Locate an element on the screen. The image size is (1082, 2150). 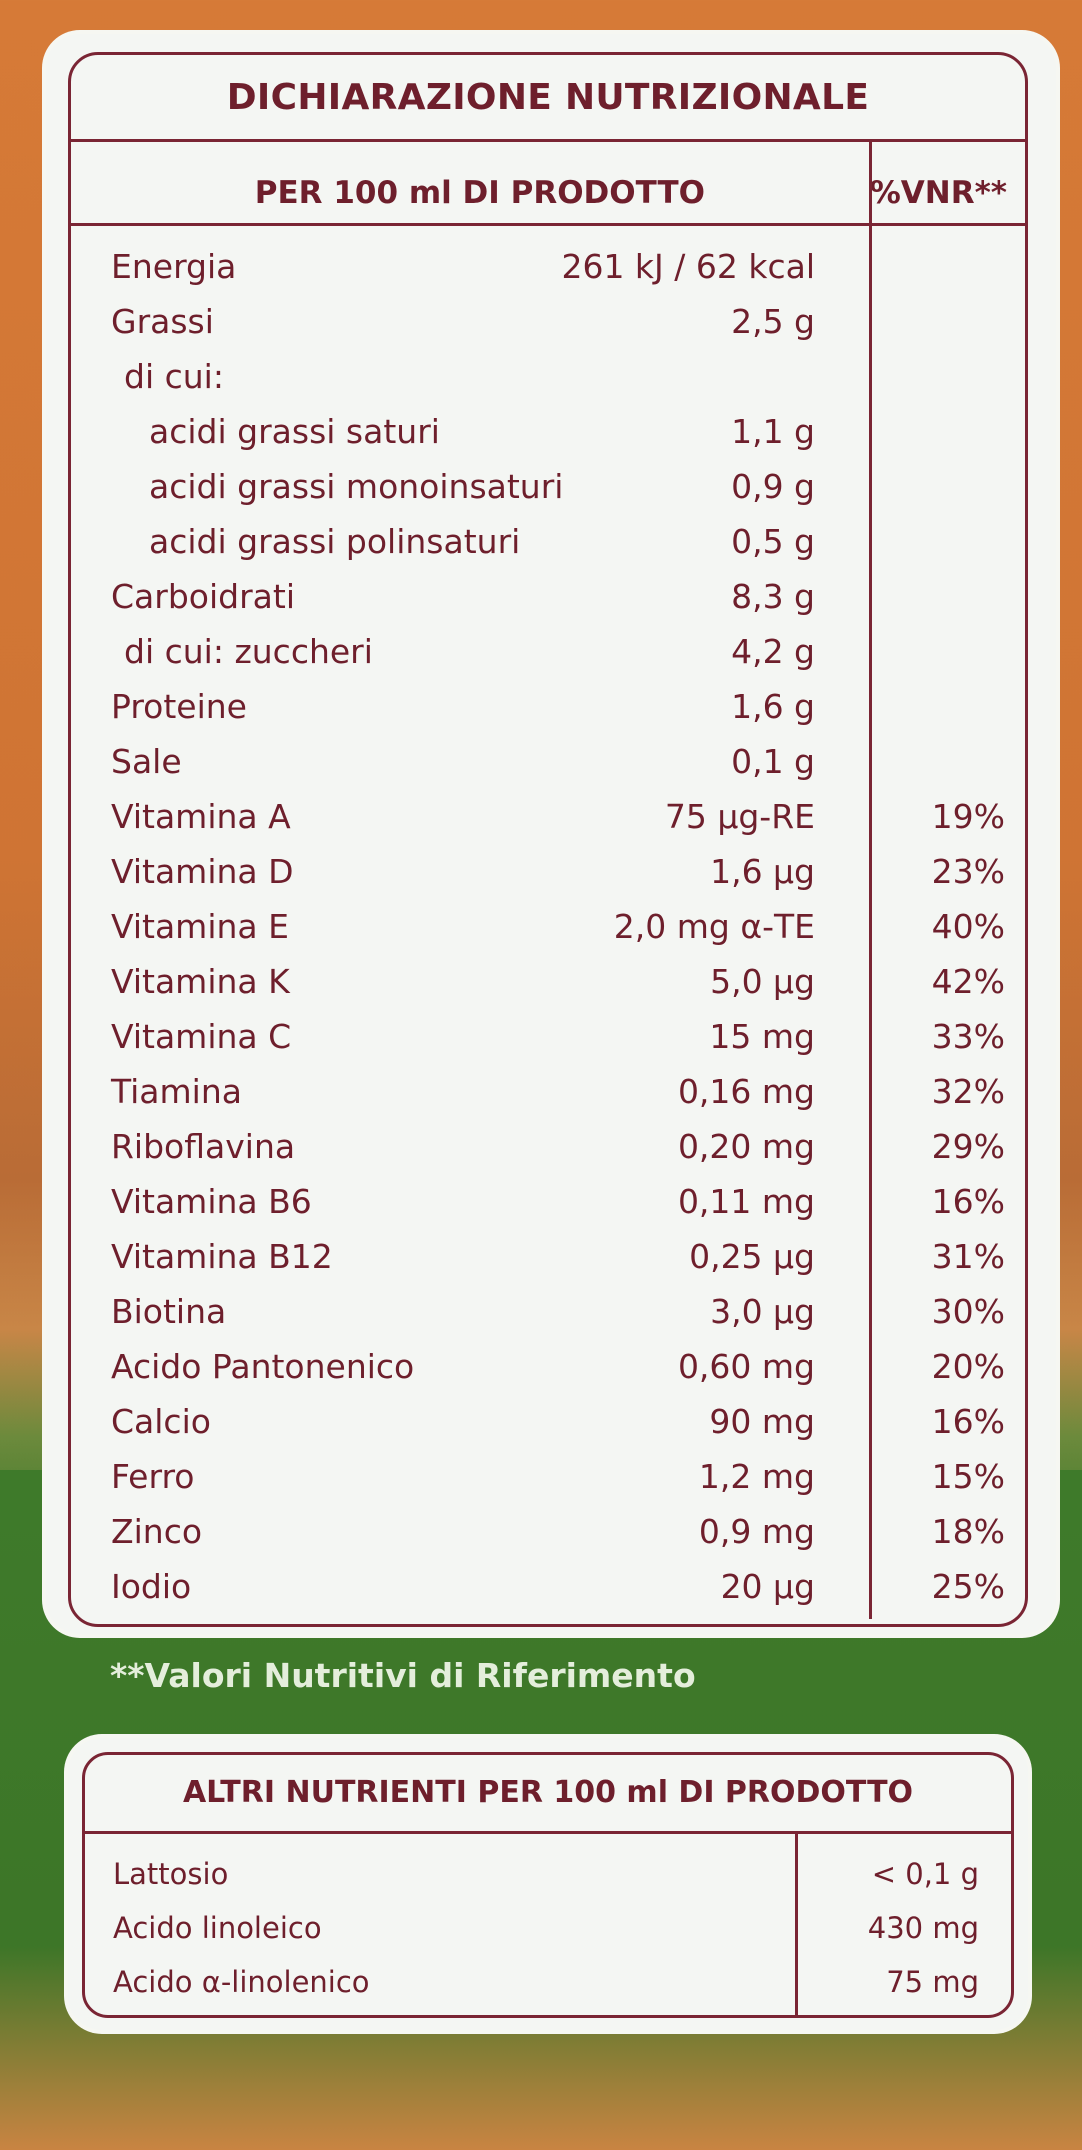
table-row: Sale 0,1 g is located at coordinates (548, 763).